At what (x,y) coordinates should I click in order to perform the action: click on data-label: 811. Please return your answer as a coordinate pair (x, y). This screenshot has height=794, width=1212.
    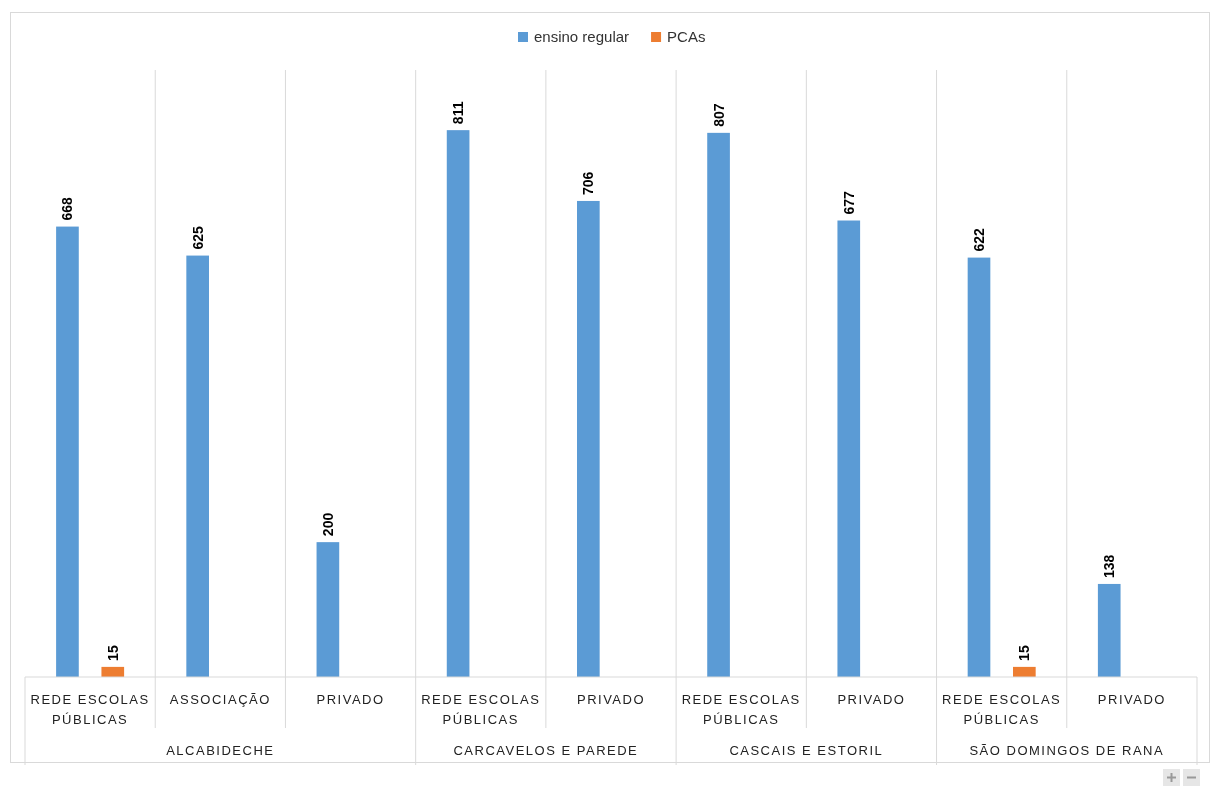
    Looking at the image, I should click on (458, 113).